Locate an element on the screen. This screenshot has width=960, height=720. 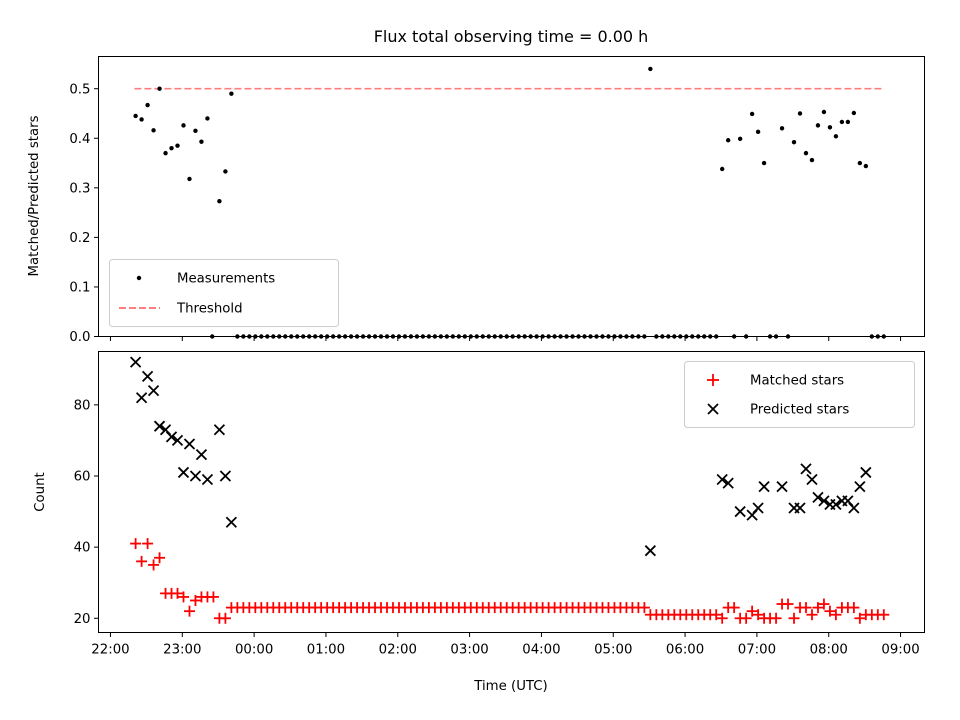
legend-predicted-label: Predicted stars is located at coordinates (799, 410).